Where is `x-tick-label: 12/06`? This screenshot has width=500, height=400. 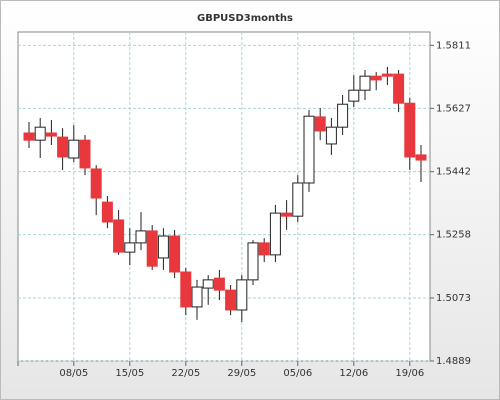 x-tick-label: 12/06 is located at coordinates (353, 373).